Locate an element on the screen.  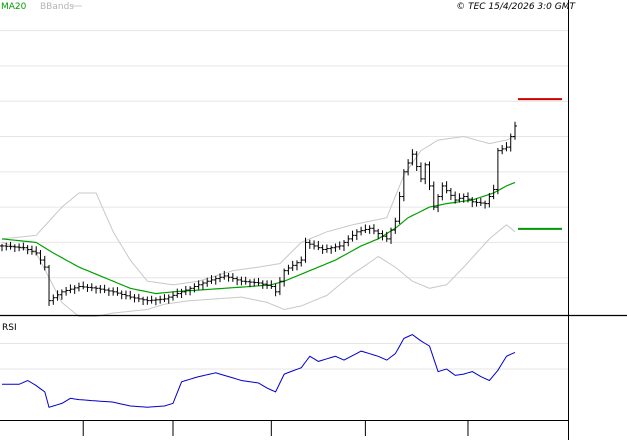
legend-ma20: MA20 is located at coordinates (14, 7).